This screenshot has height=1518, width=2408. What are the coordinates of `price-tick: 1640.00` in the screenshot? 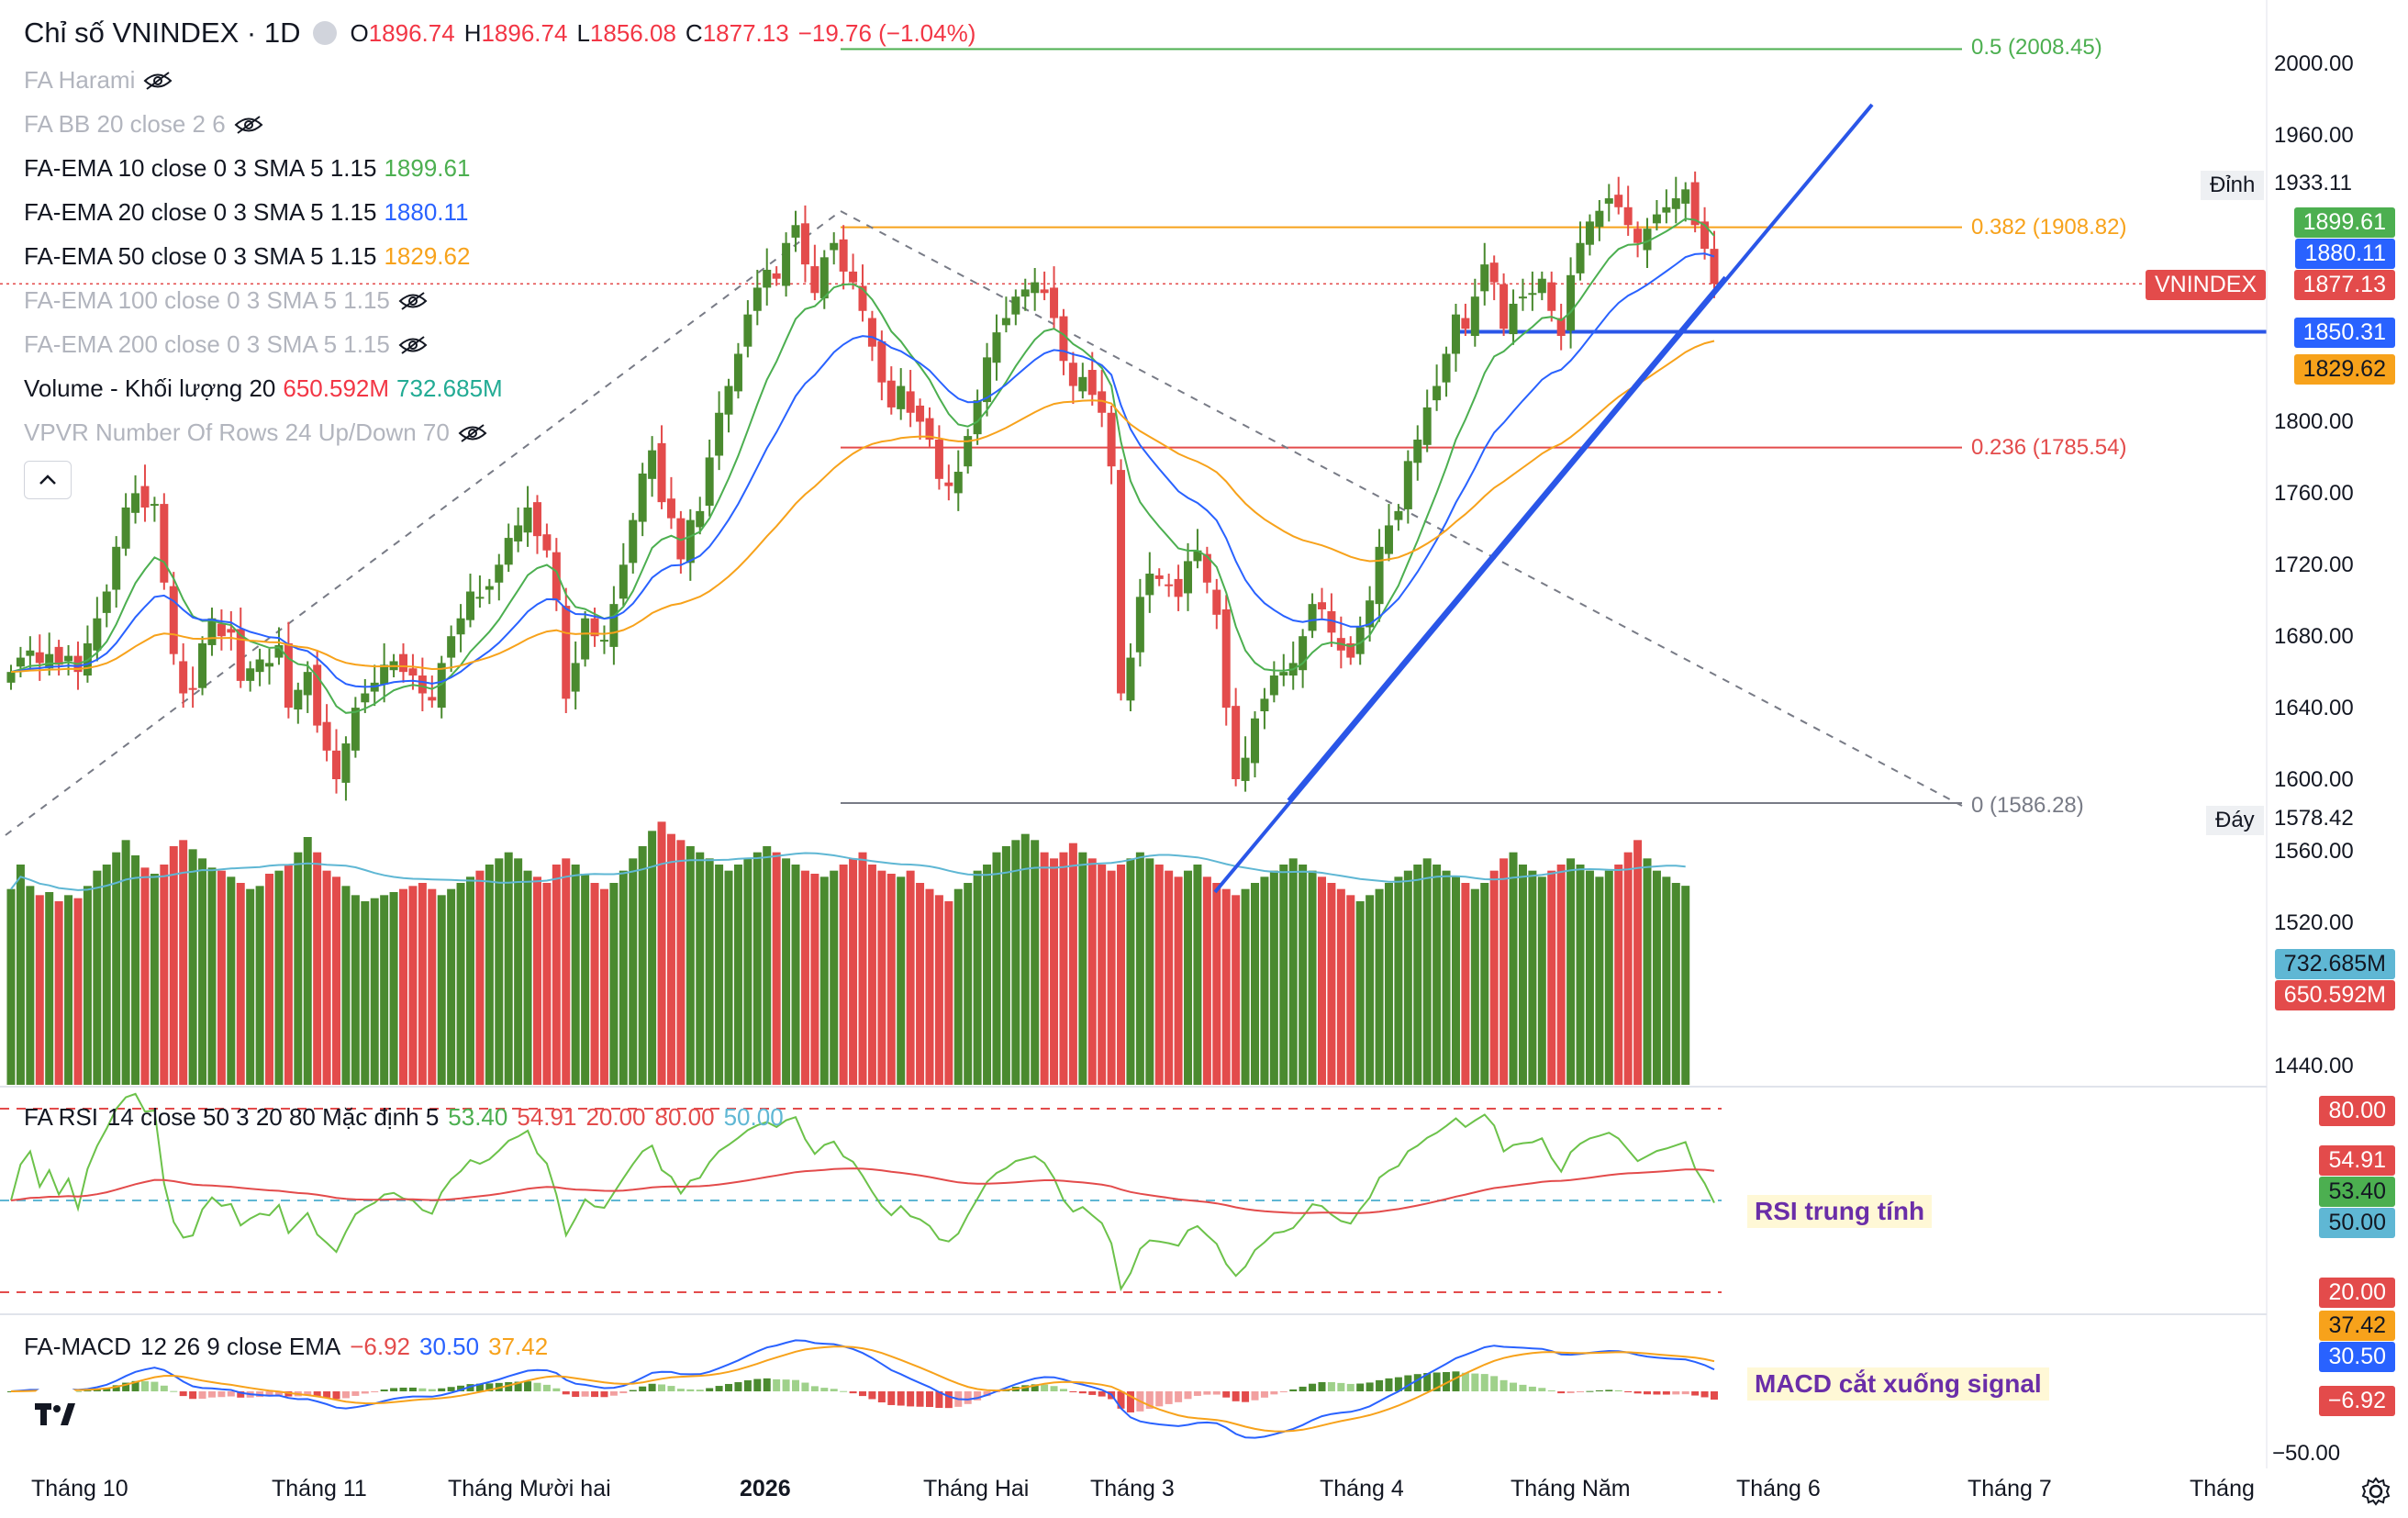 It's located at (2314, 708).